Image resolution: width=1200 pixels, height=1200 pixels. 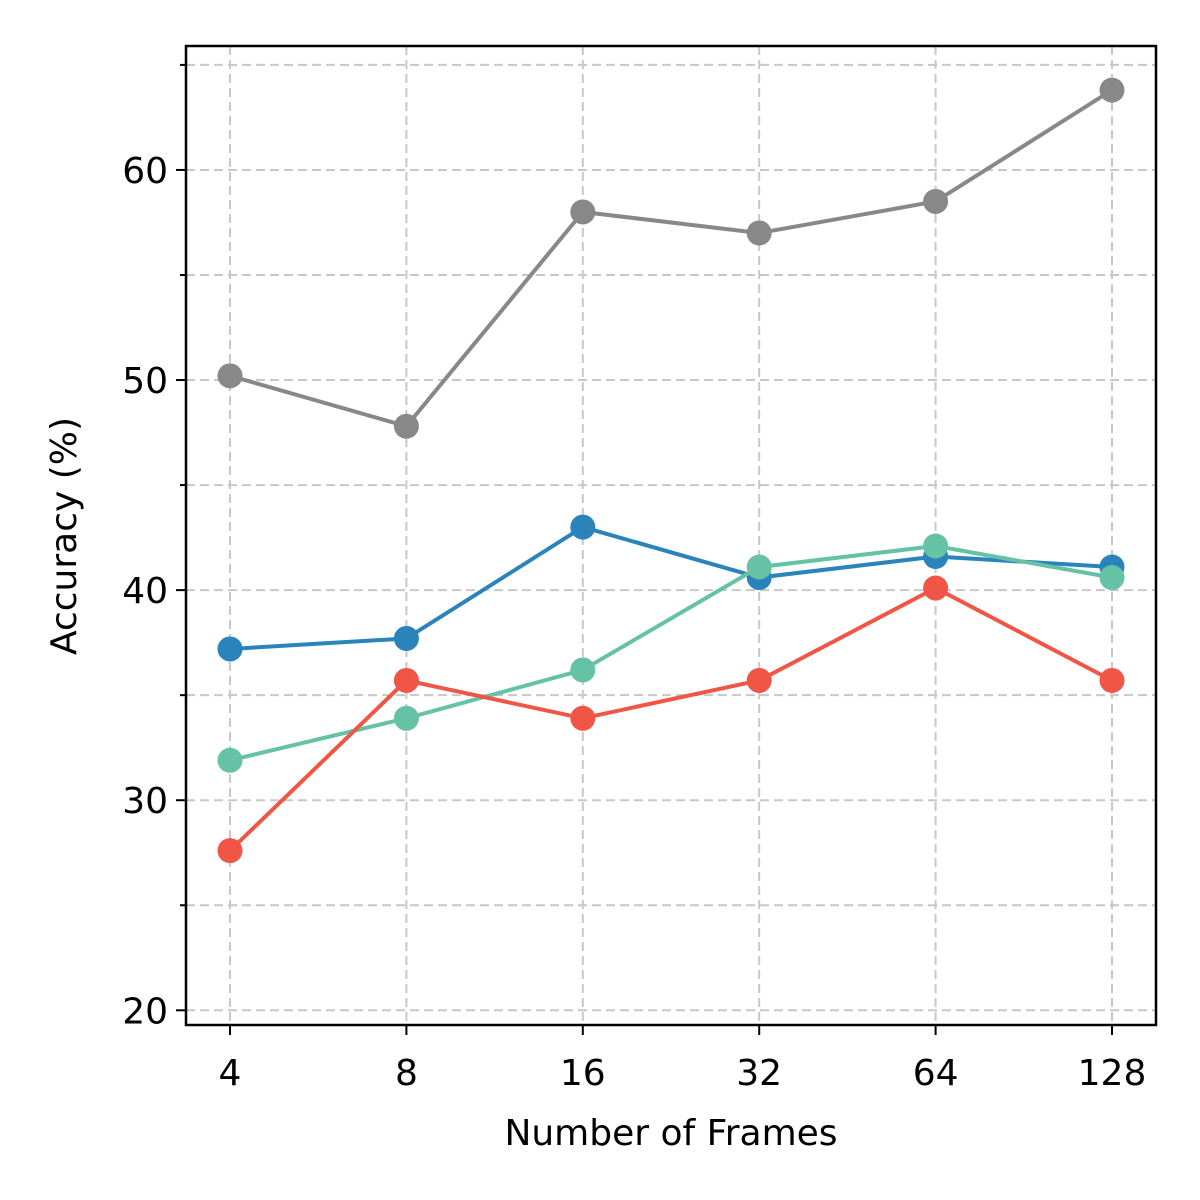 I want to click on y-tick-label: 30, so click(x=145, y=801).